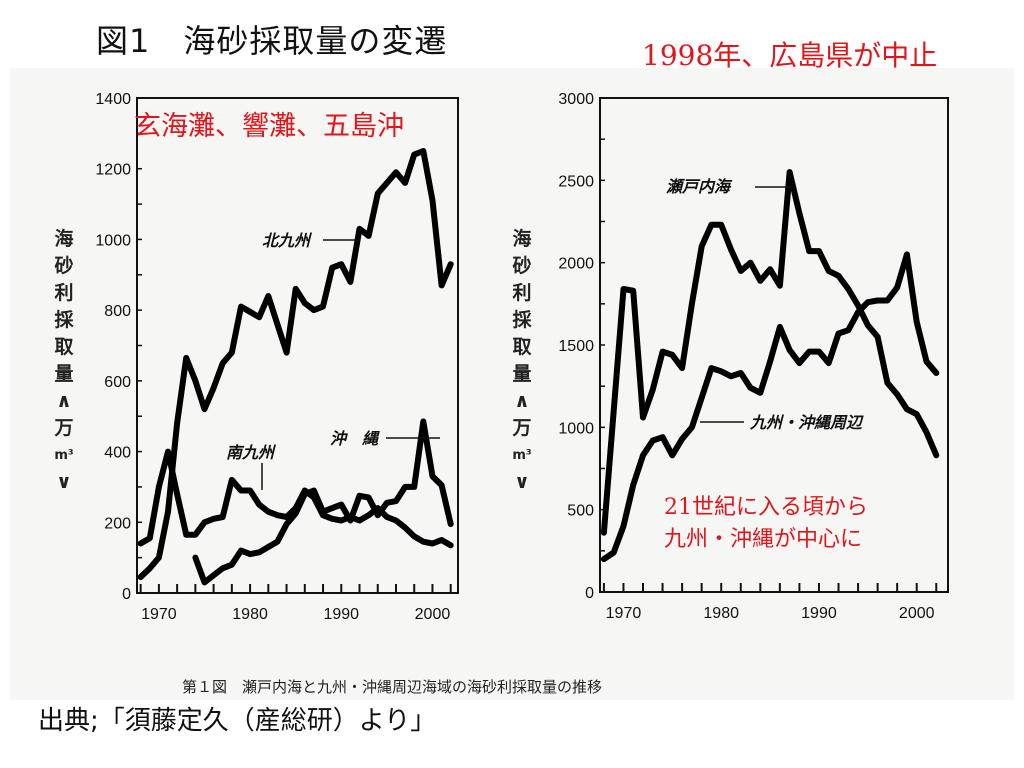 The height and width of the screenshot is (768, 1024). Describe the element at coordinates (269, 126) in the screenshot. I see `annotation-left-region: 玄海灘、響灘、五島沖` at that location.